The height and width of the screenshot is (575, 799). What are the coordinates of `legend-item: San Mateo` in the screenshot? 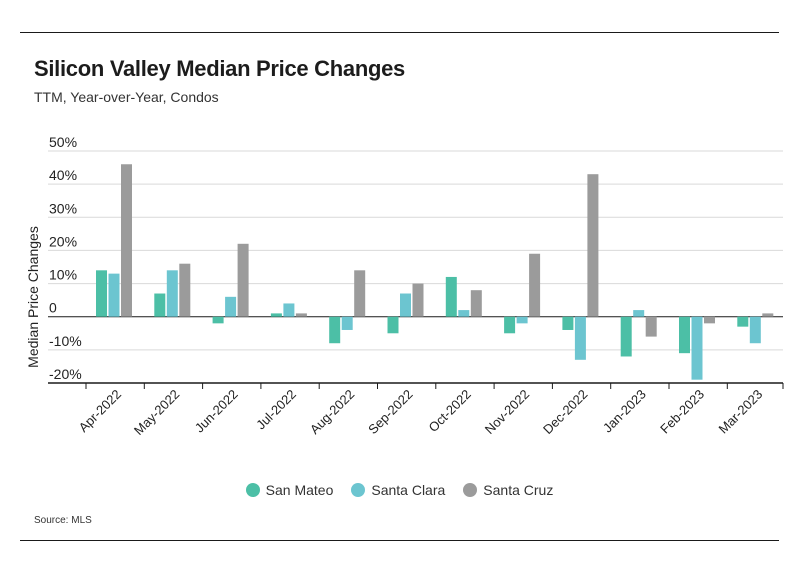 It's located at (289, 490).